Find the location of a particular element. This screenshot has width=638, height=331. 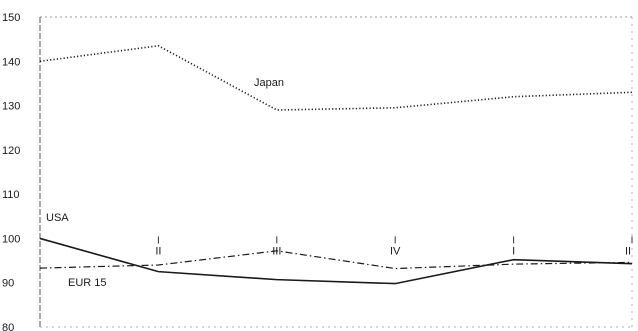

y-axis-ticks: 80 90 100 110 120 130 140 150 is located at coordinates (11, 171).